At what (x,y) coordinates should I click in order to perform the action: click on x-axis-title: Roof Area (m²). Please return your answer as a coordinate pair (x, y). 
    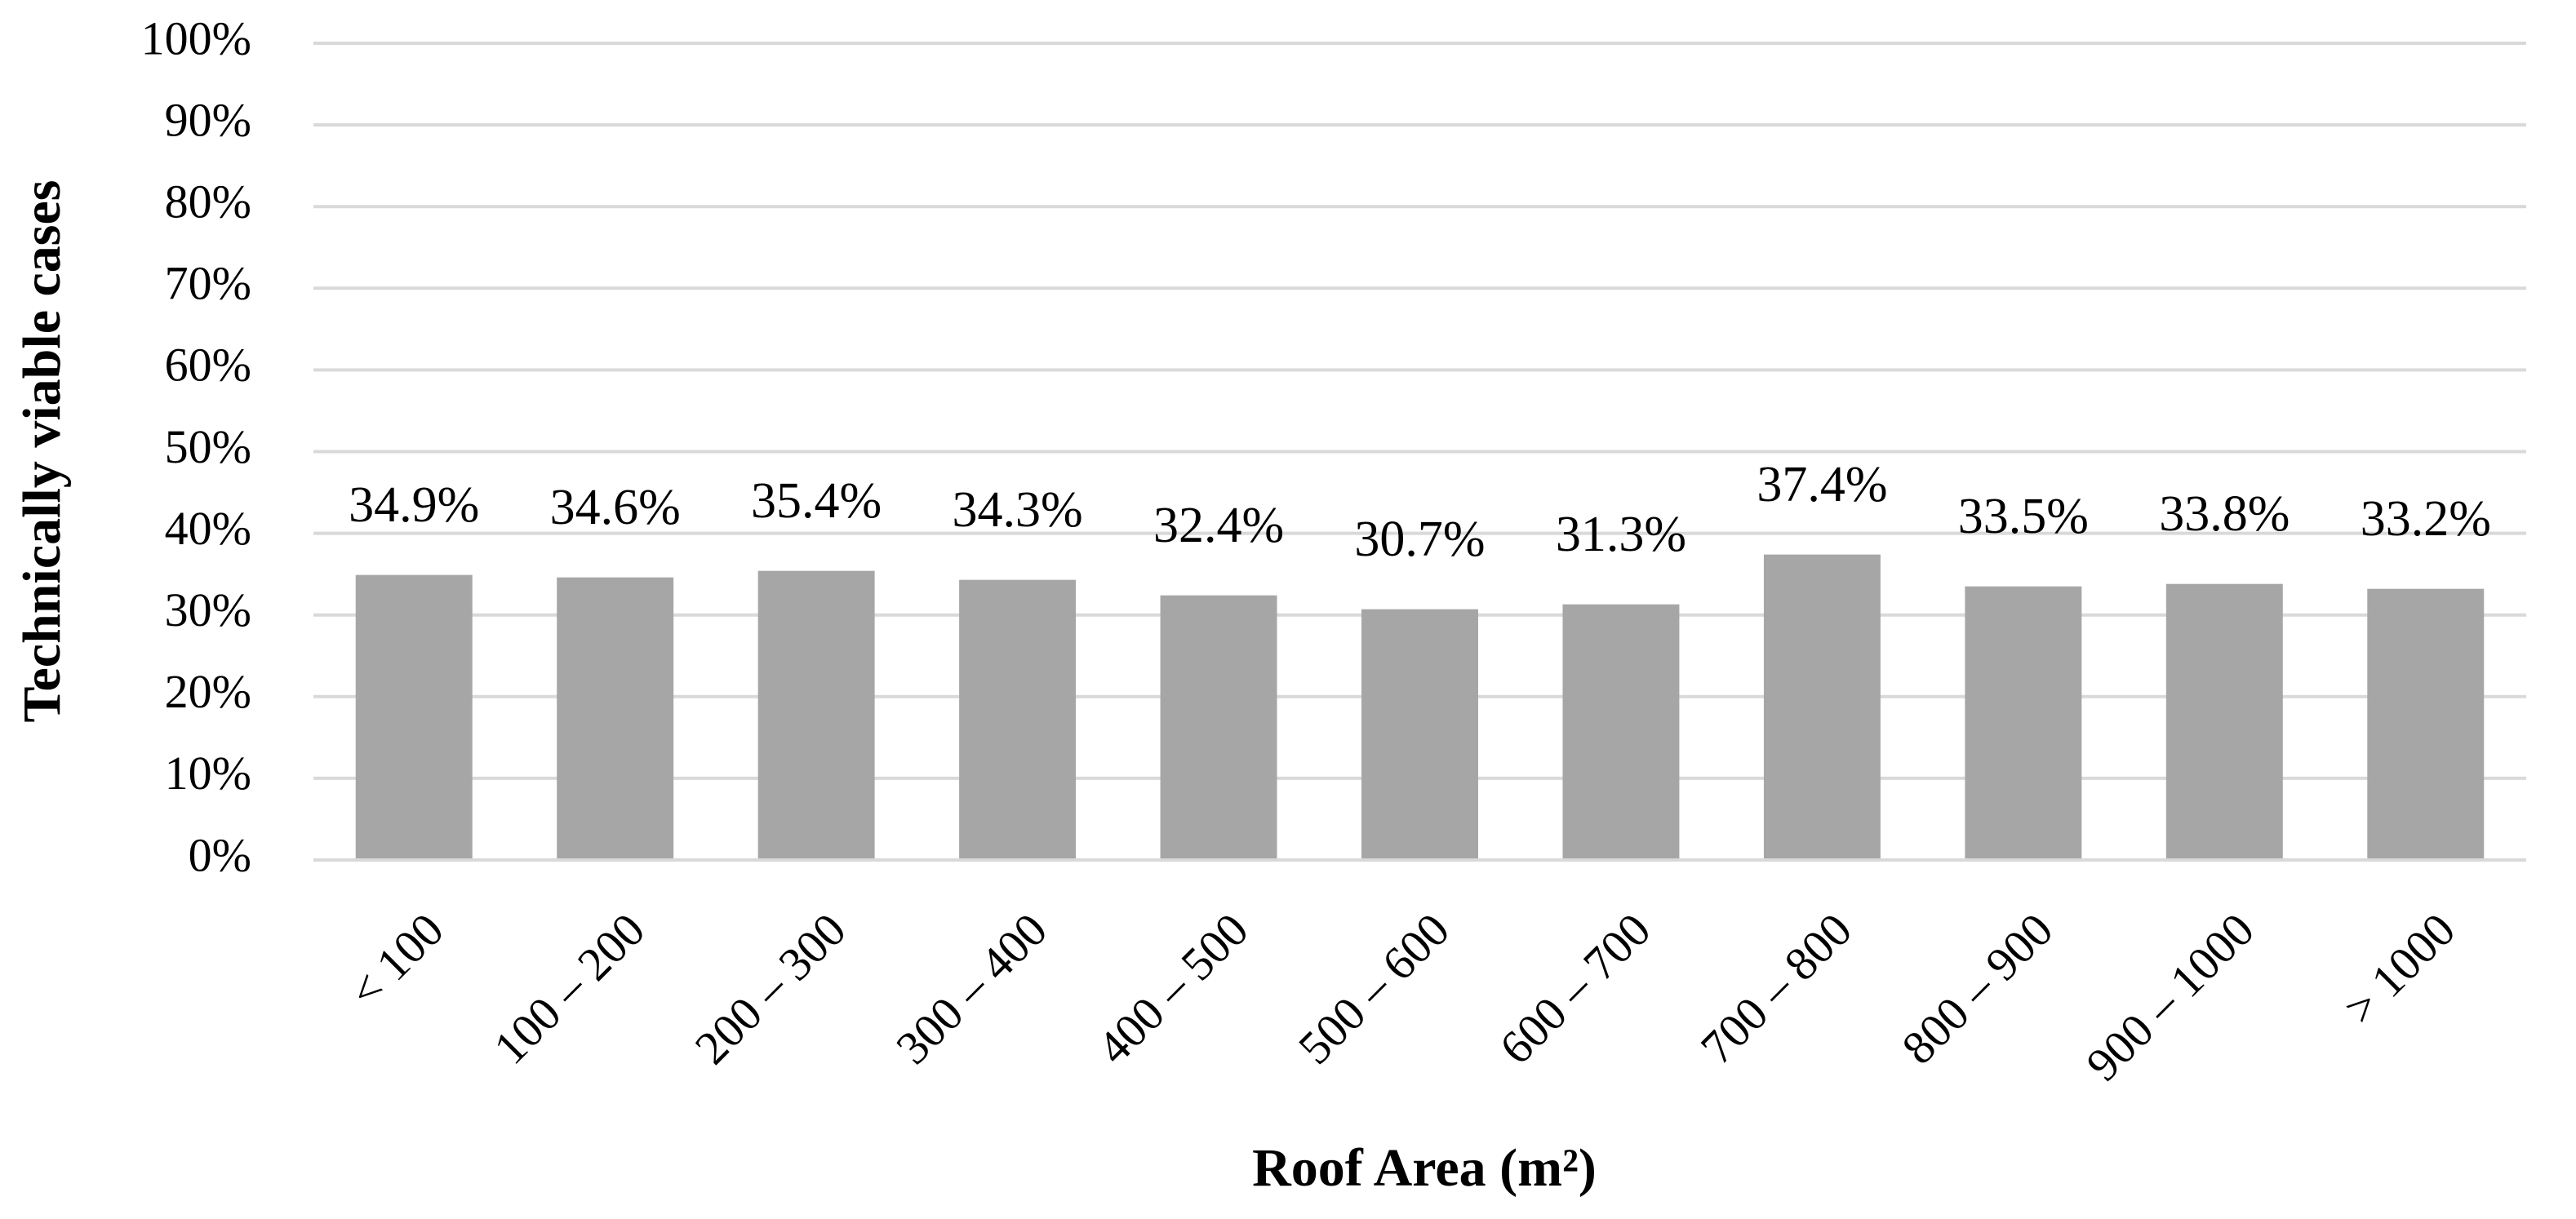
    Looking at the image, I should click on (1424, 1168).